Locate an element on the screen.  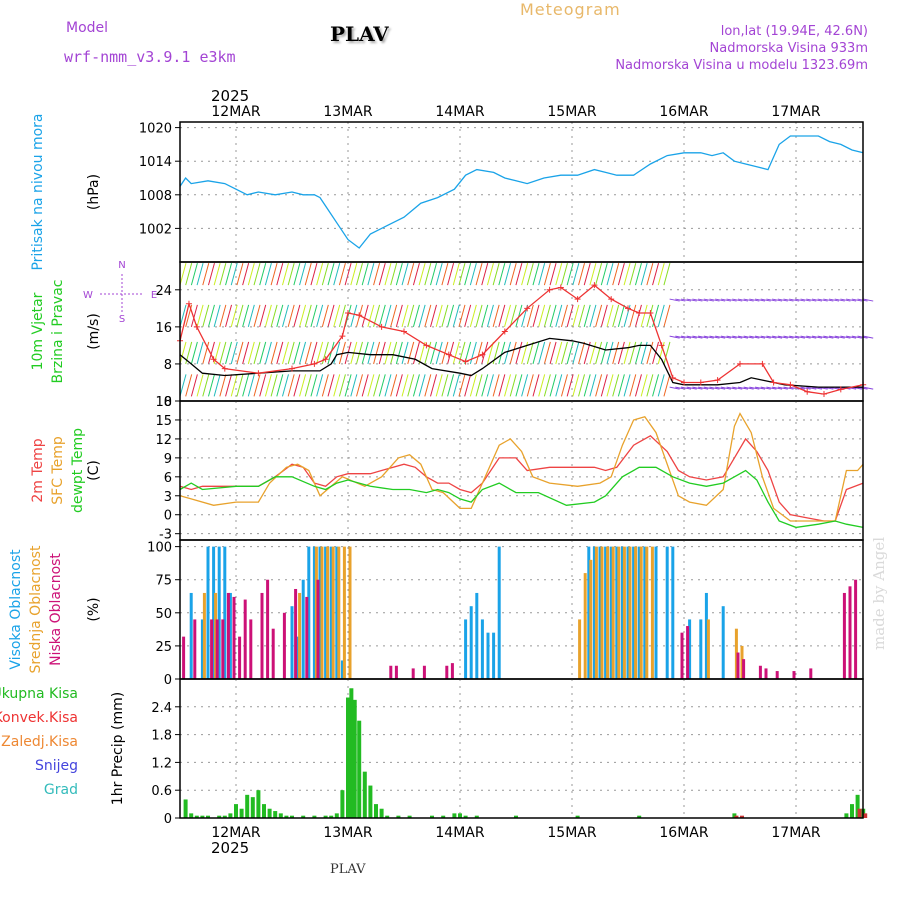
series-gust is located at coordinates (521, 339).